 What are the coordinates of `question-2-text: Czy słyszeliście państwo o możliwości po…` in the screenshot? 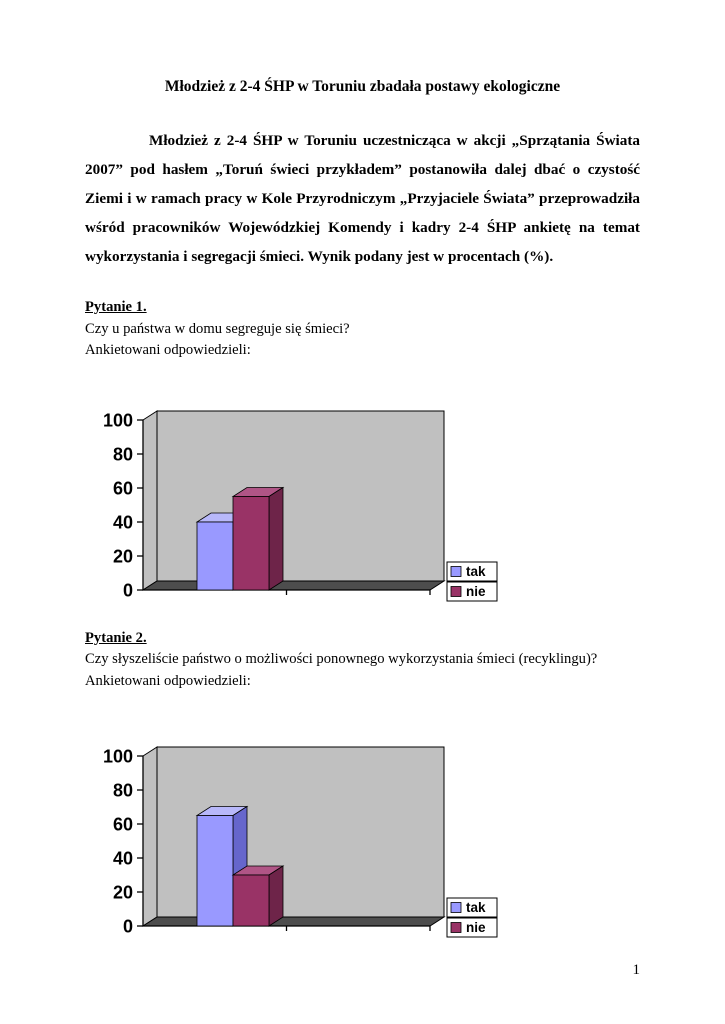 It's located at (341, 659).